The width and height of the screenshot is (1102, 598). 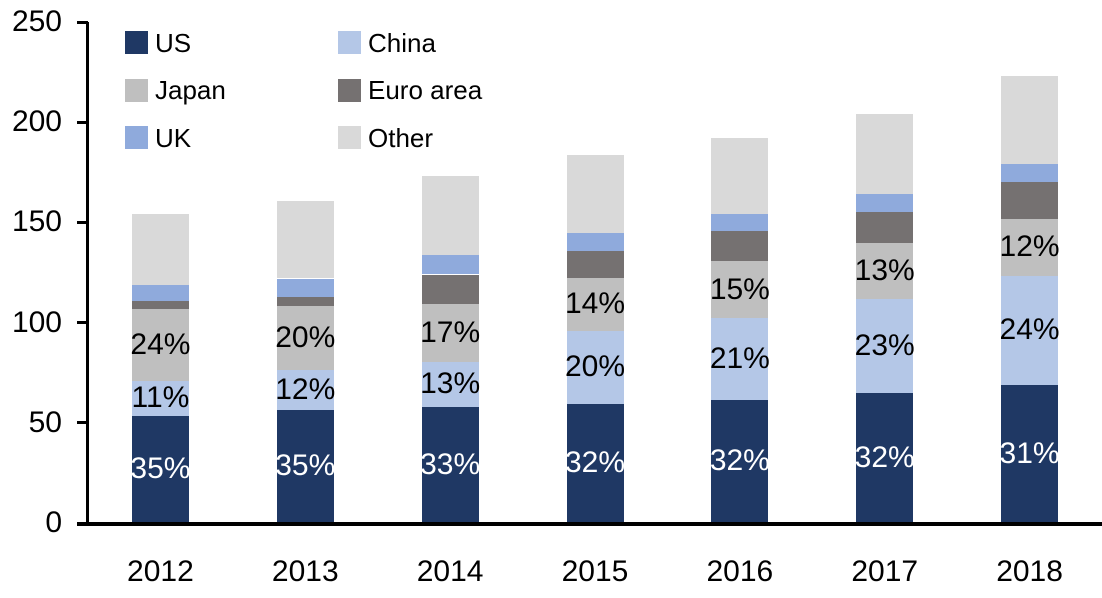 I want to click on legend-swatch-japan, so click(x=136, y=90).